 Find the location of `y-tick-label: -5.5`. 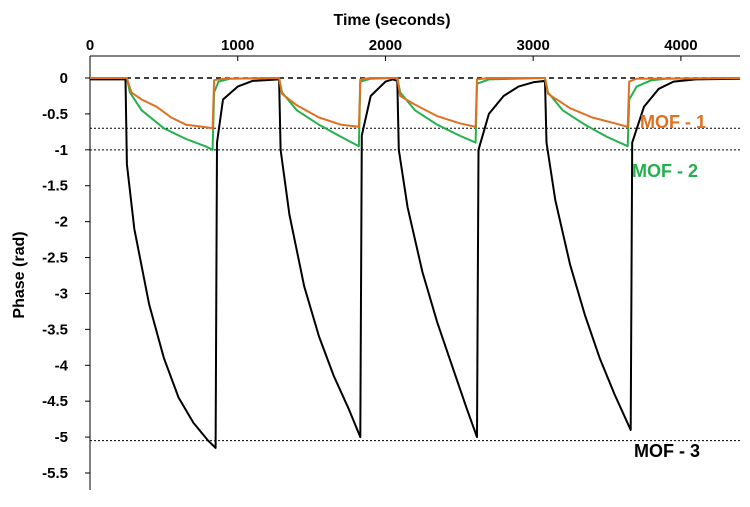

y-tick-label: -5.5 is located at coordinates (55, 473).